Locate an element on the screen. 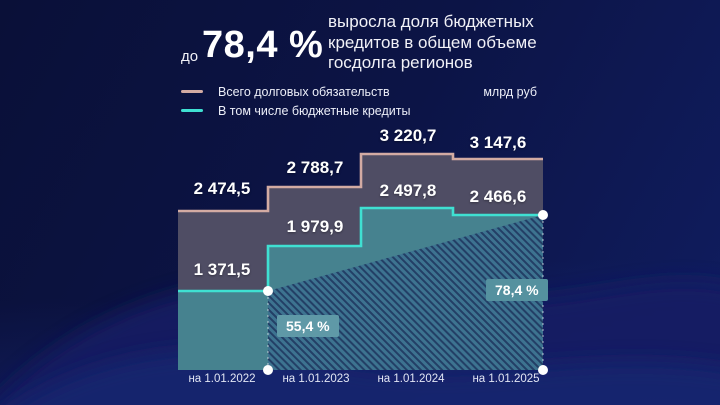 This screenshot has width=720, height=405. marker-dot-2025-top is located at coordinates (543, 215).